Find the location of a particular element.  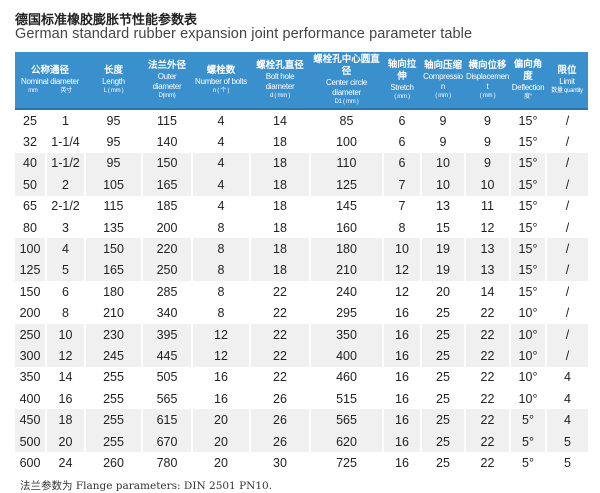

table-row: 600 24 260 780 20 30 725 16 25 22 5° 5 is located at coordinates (301, 463).